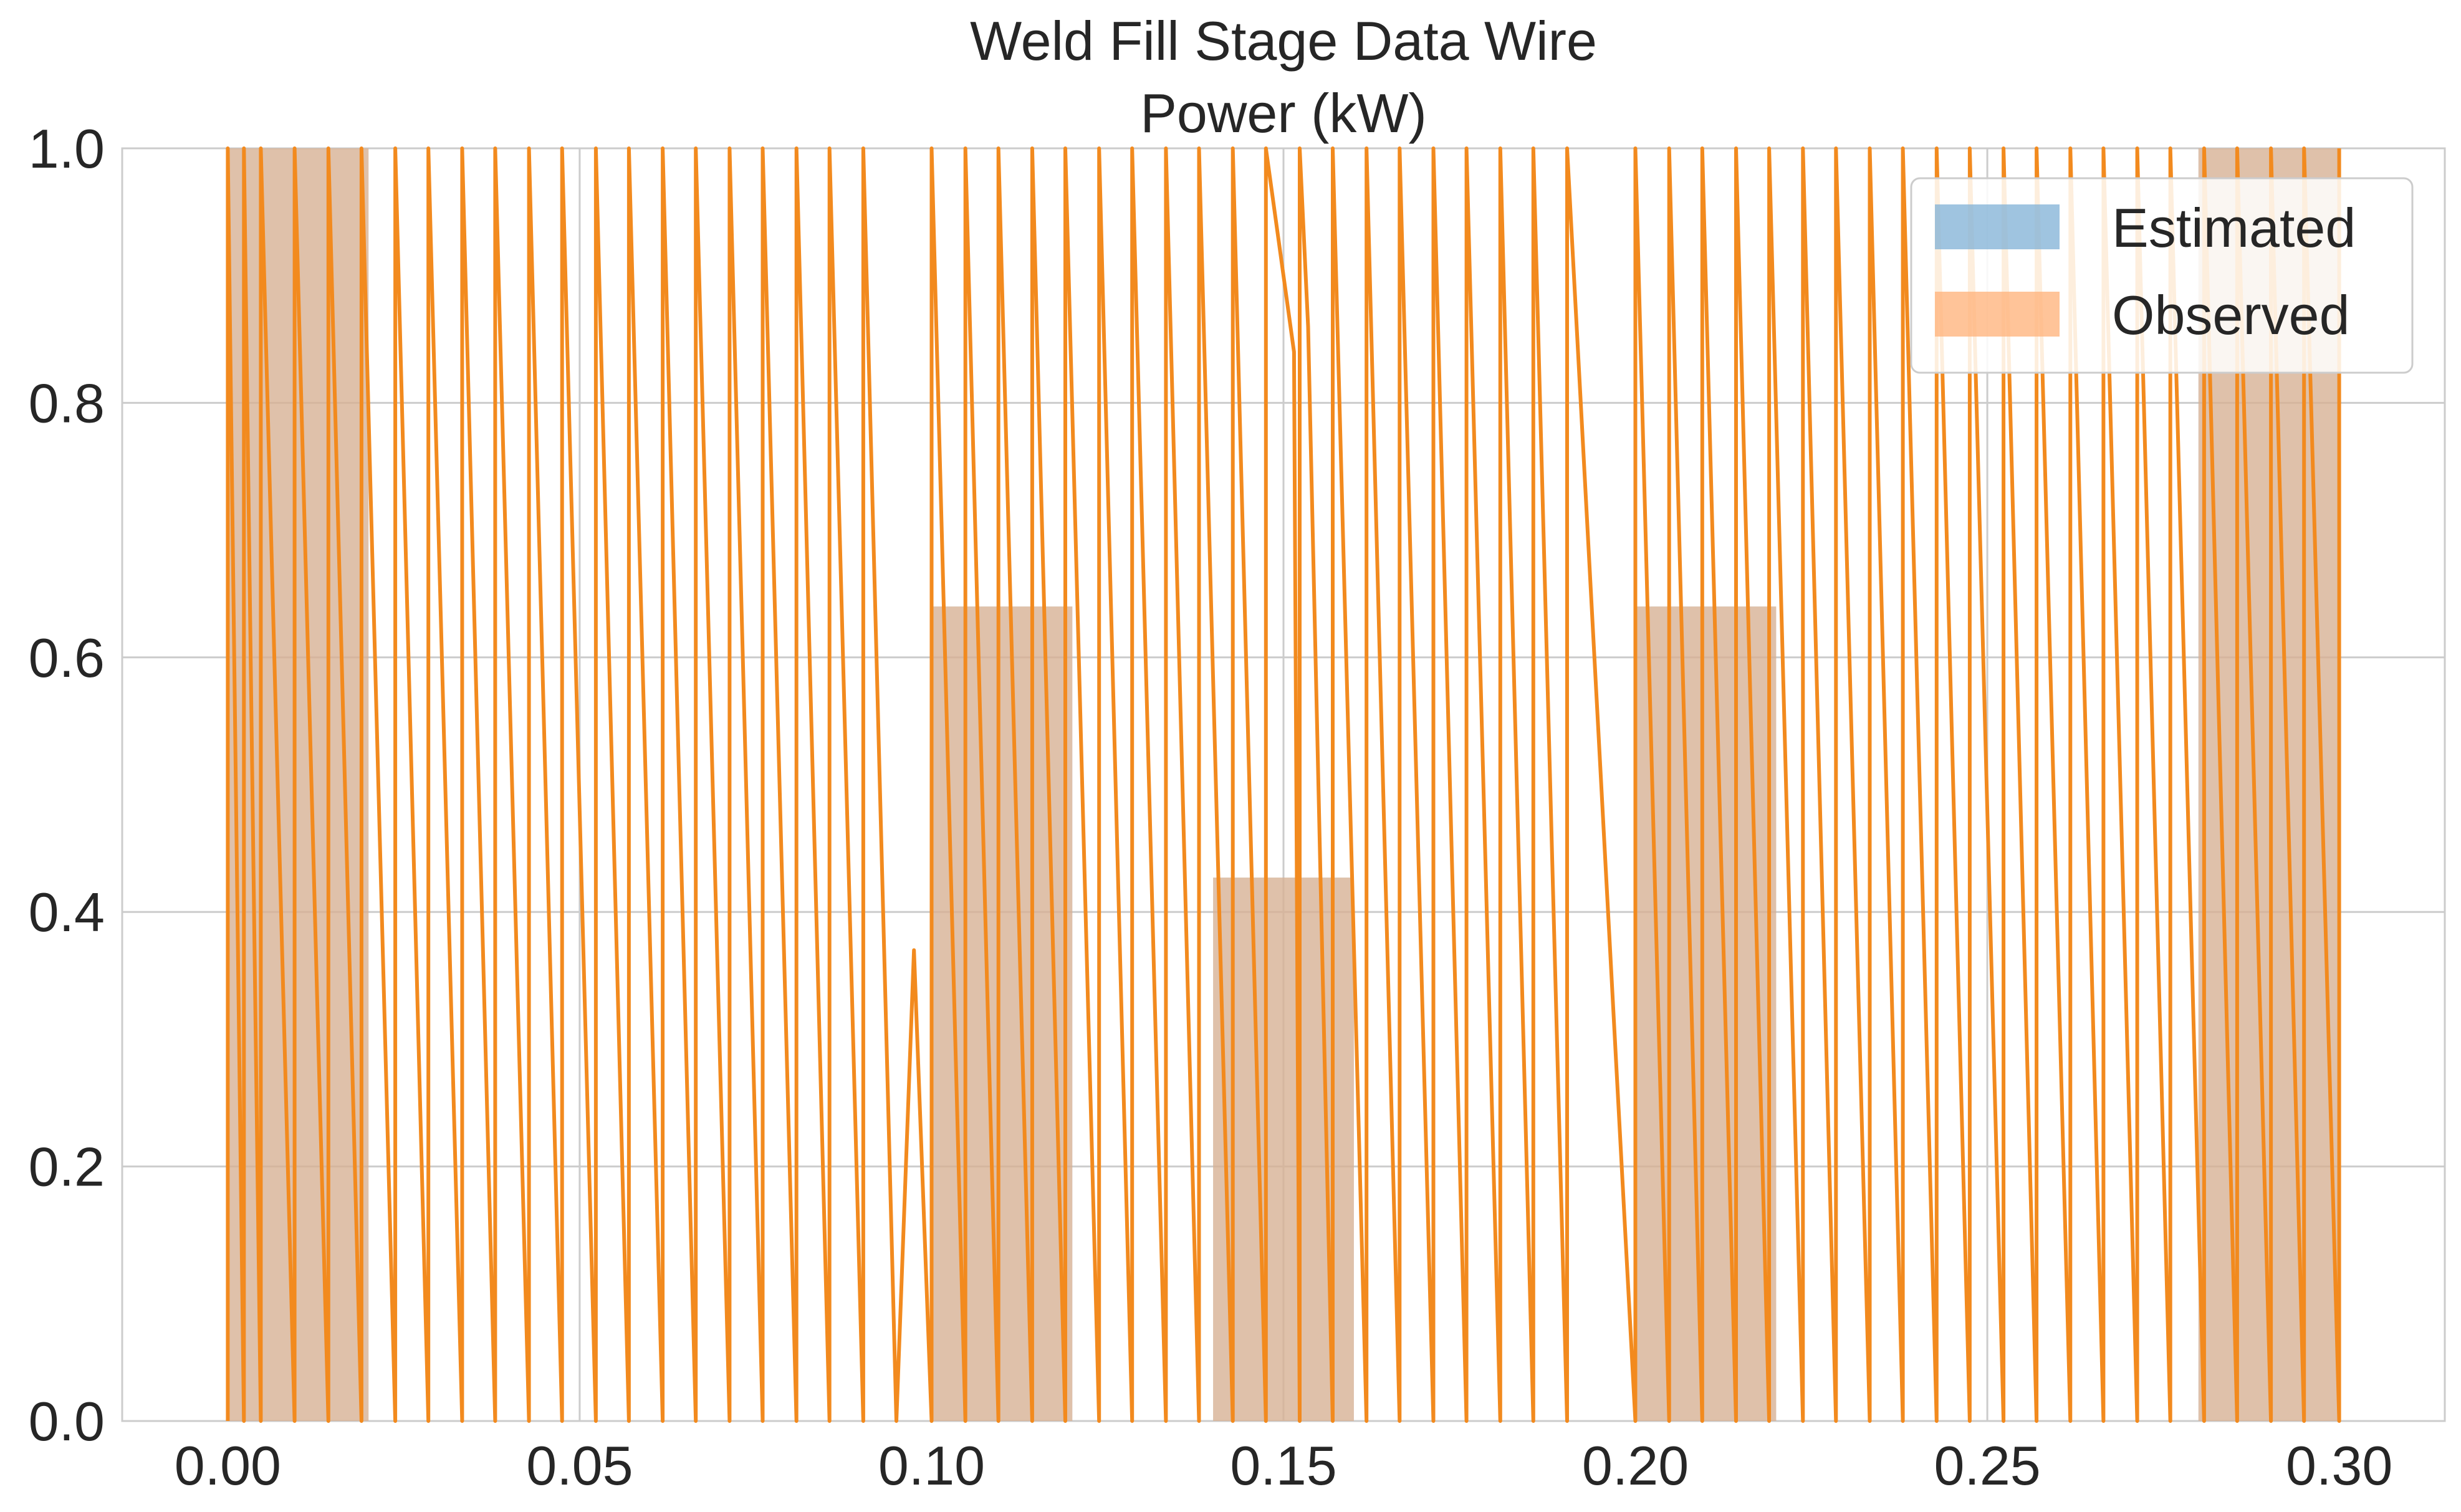  I want to click on chart-title: Weld Fill Stage Data Wire, so click(1283, 41).